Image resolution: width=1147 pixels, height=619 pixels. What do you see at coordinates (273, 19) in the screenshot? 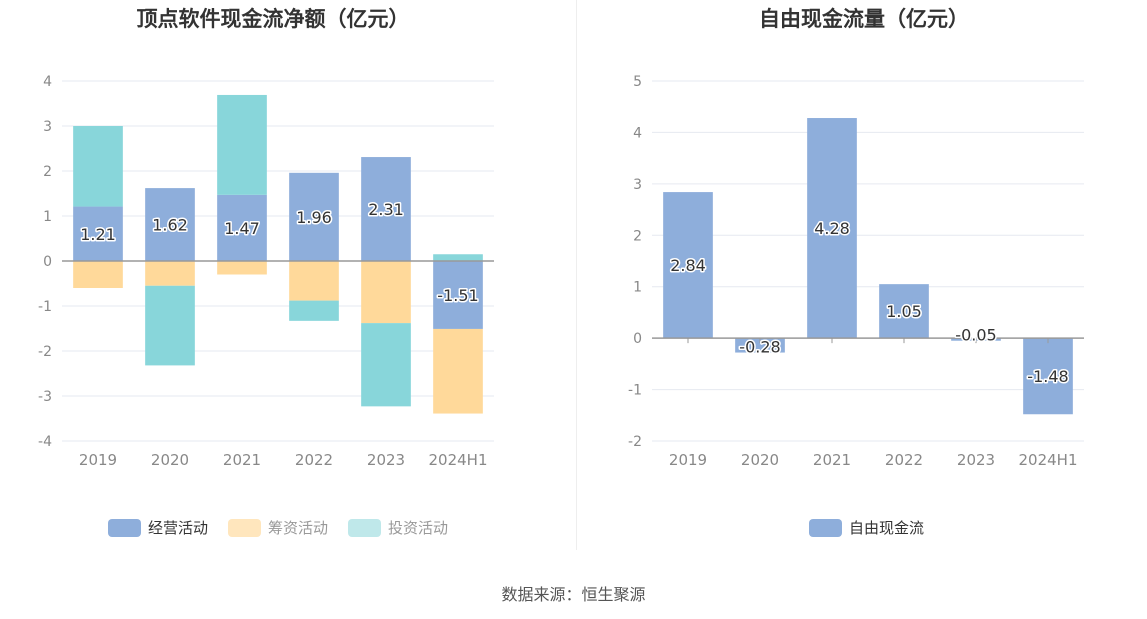
I see `chart-title: 顶点软件现金流净额（亿元）` at bounding box center [273, 19].